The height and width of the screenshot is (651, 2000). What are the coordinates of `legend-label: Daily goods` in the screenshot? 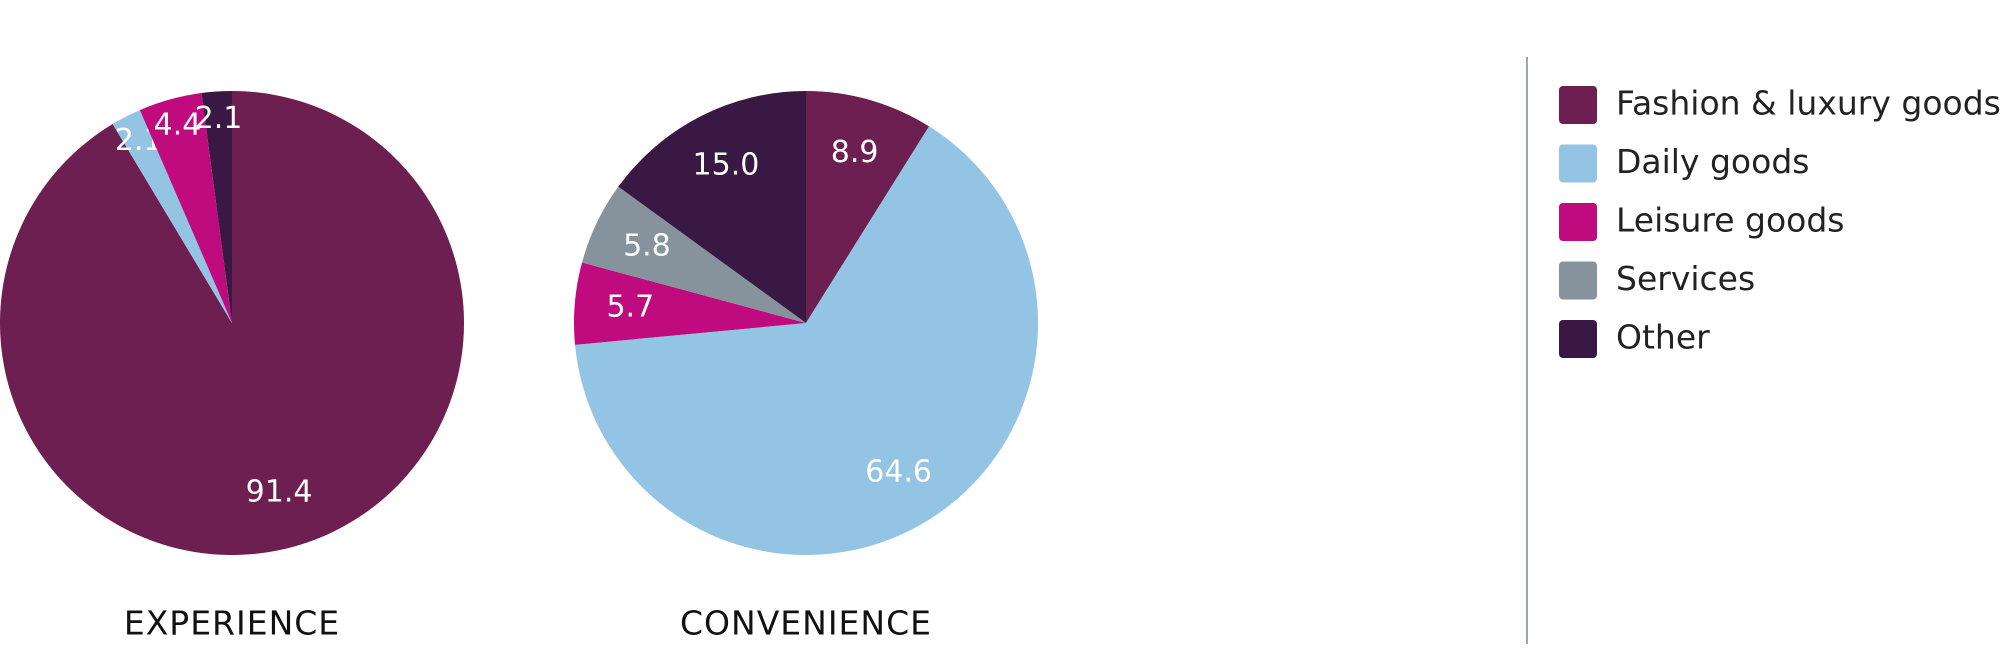 It's located at (1712, 161).